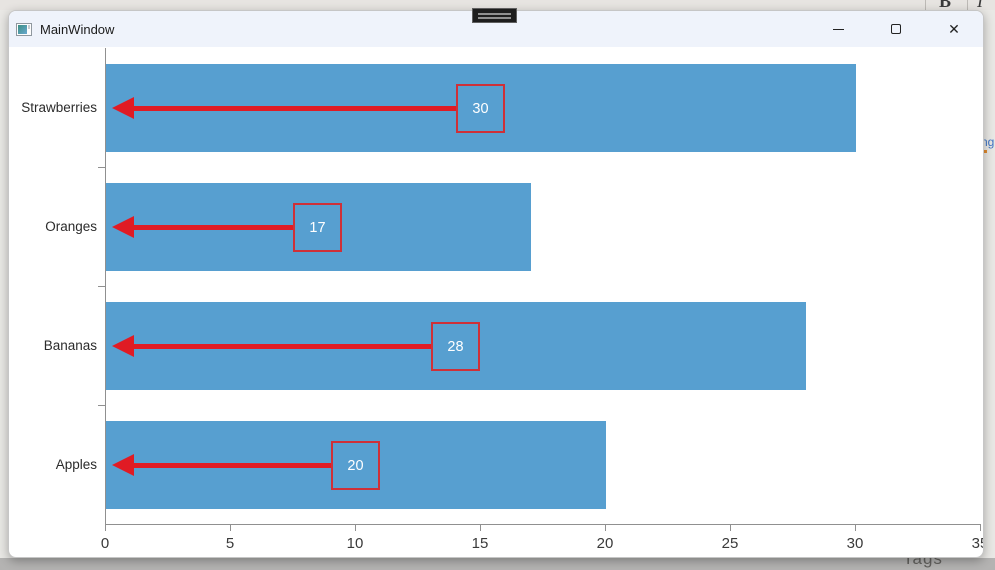 Image resolution: width=995 pixels, height=570 pixels. I want to click on maximize-button, so click(896, 29).